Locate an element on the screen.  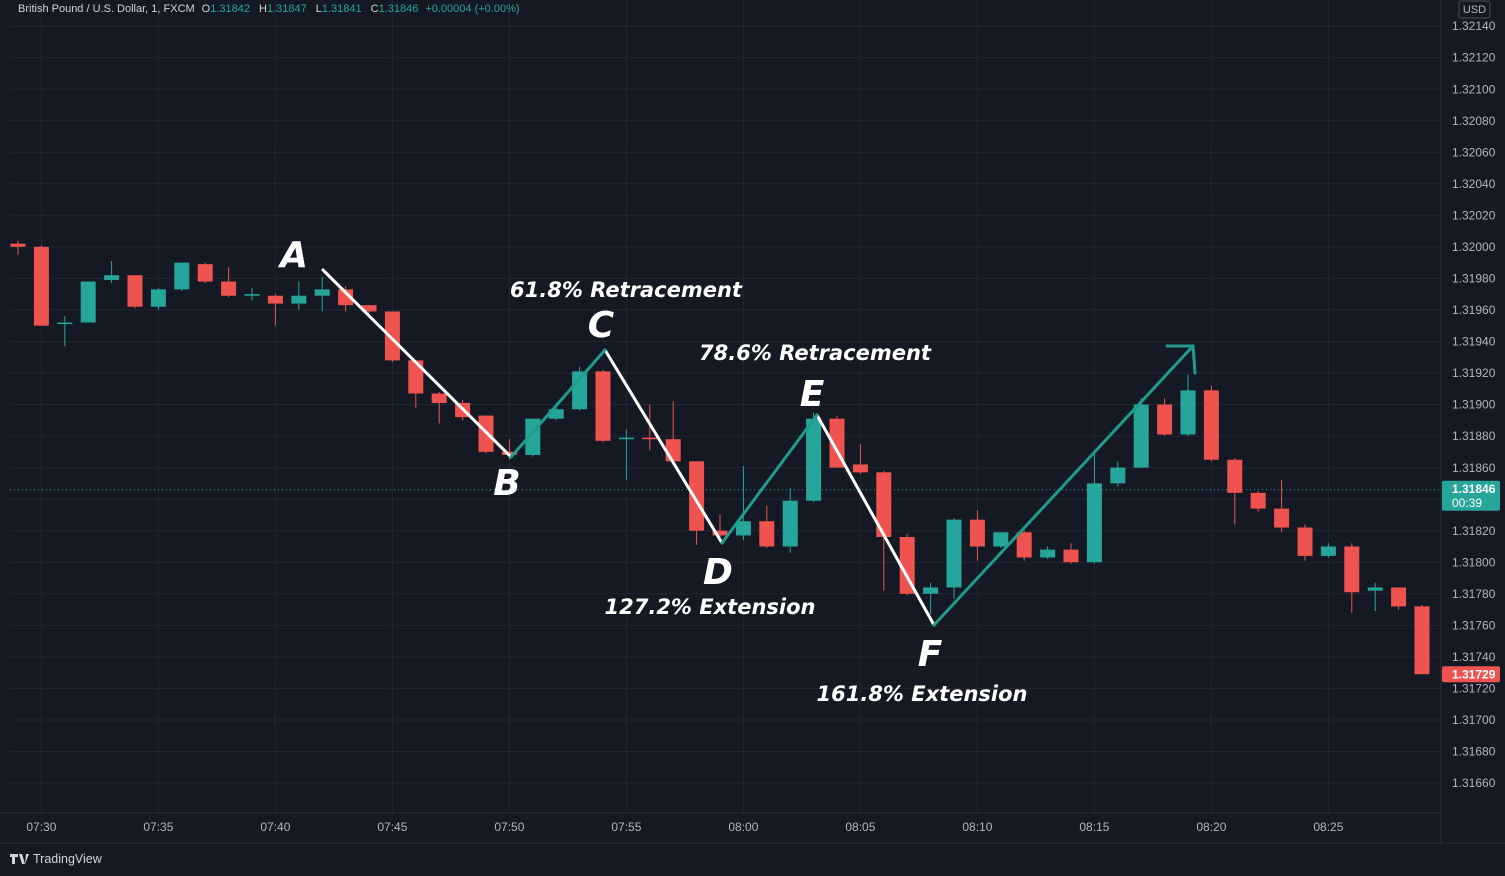
branding: TradingView is located at coordinates (56, 859).